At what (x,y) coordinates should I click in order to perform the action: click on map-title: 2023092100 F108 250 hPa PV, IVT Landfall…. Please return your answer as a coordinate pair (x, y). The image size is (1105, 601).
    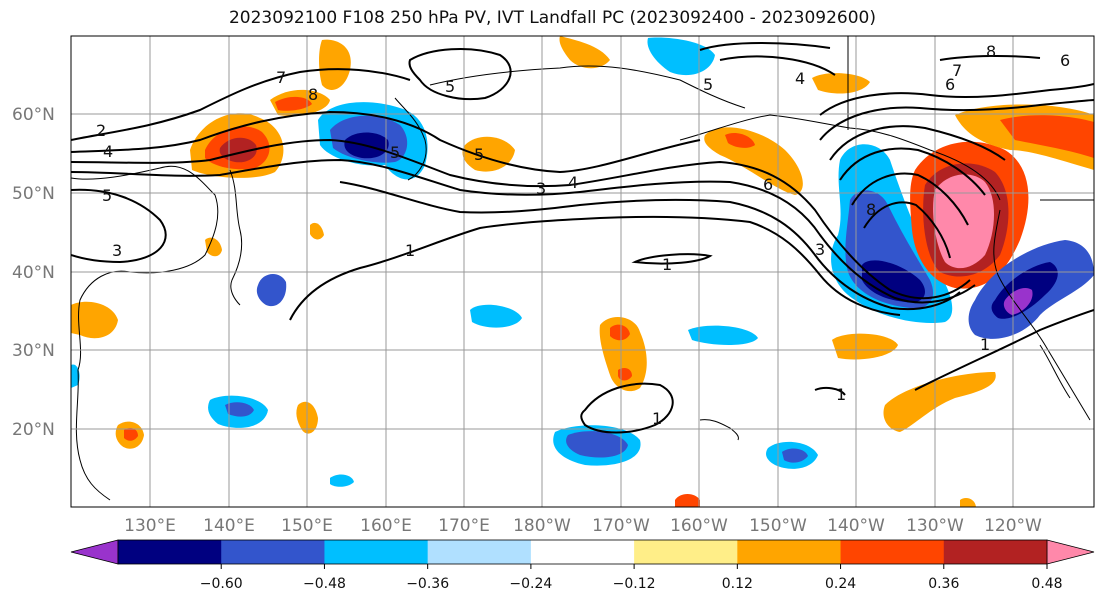
    Looking at the image, I should click on (552, 18).